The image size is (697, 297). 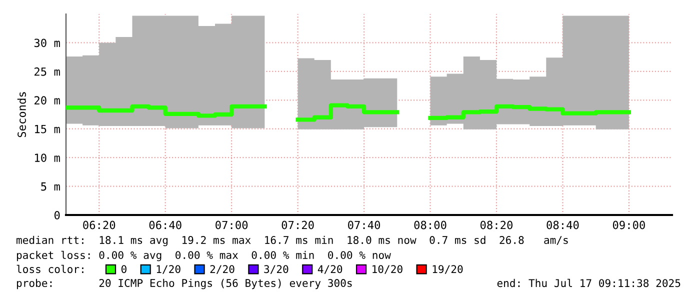 What do you see at coordinates (47, 43) in the screenshot?
I see `y-tick-label: 30 m` at bounding box center [47, 43].